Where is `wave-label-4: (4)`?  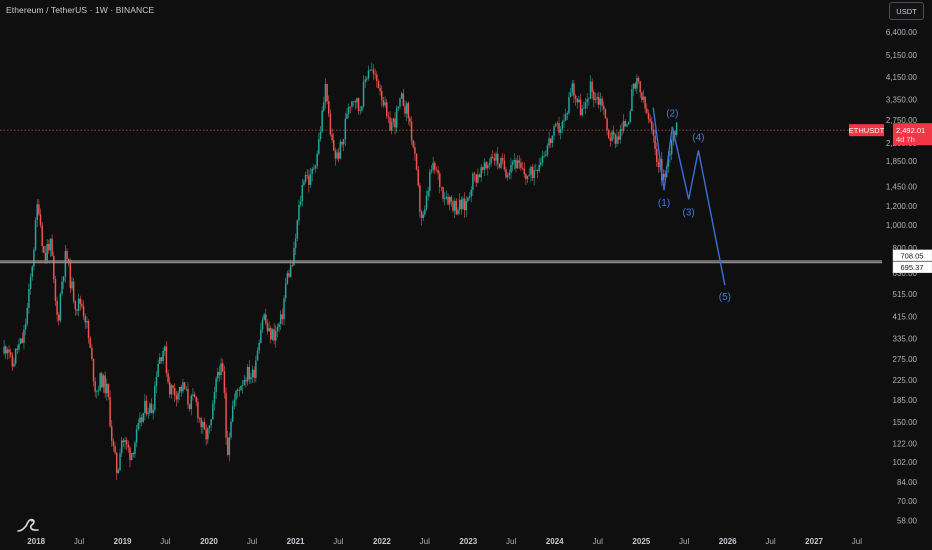 wave-label-4: (4) is located at coordinates (698, 137).